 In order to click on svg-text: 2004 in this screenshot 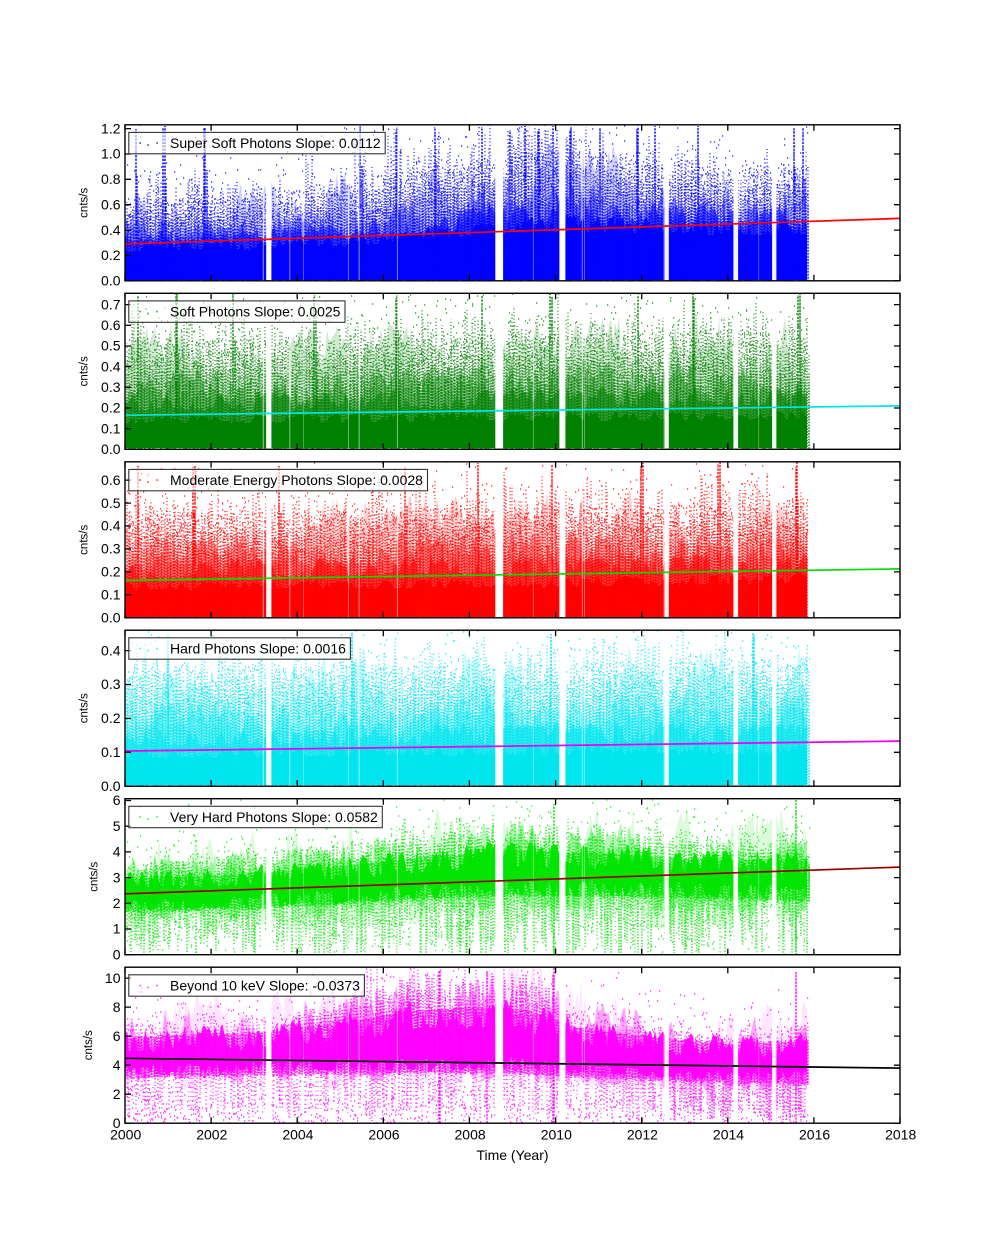, I will do `click(297, 1134)`.